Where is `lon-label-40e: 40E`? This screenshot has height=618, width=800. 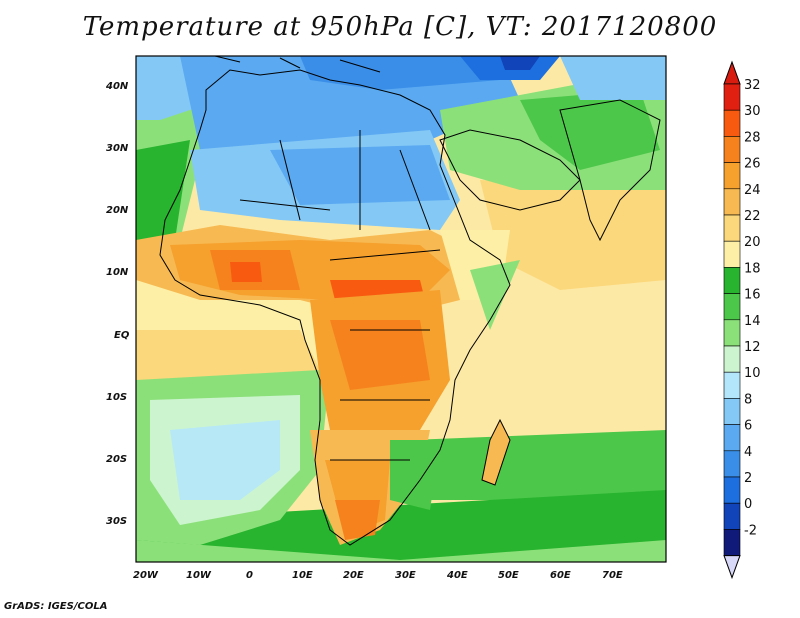 lon-label-40e: 40E is located at coordinates (457, 575).